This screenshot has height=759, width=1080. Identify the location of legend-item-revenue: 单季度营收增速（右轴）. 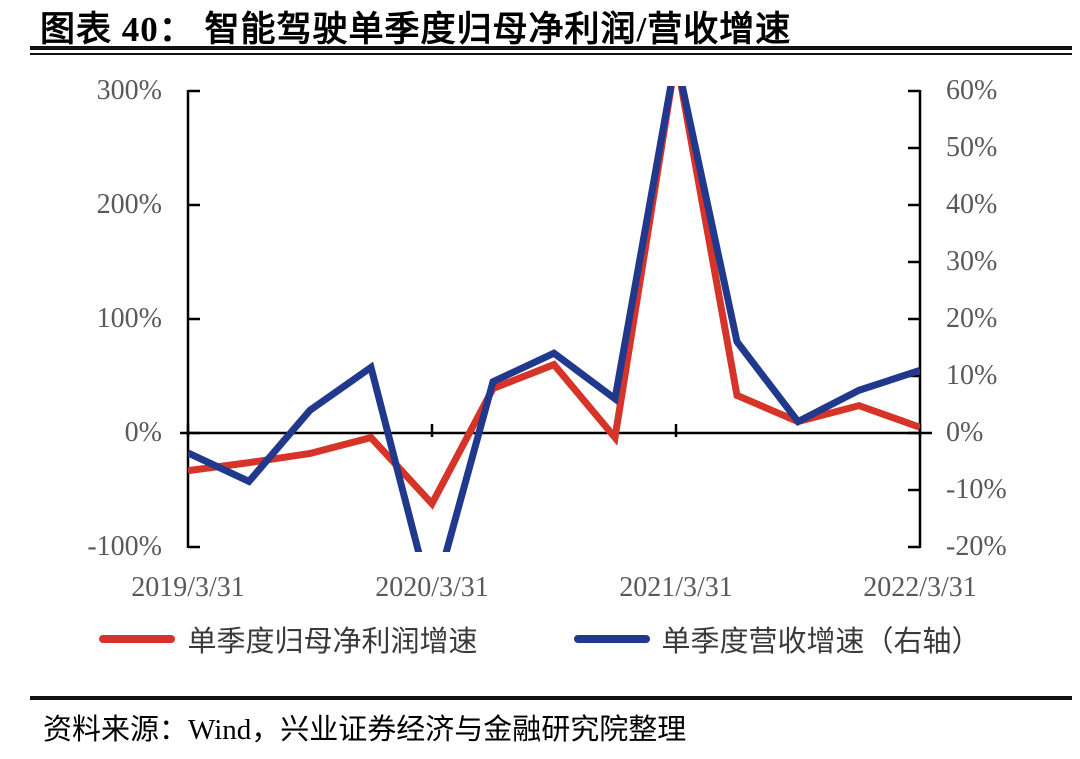
(777, 639).